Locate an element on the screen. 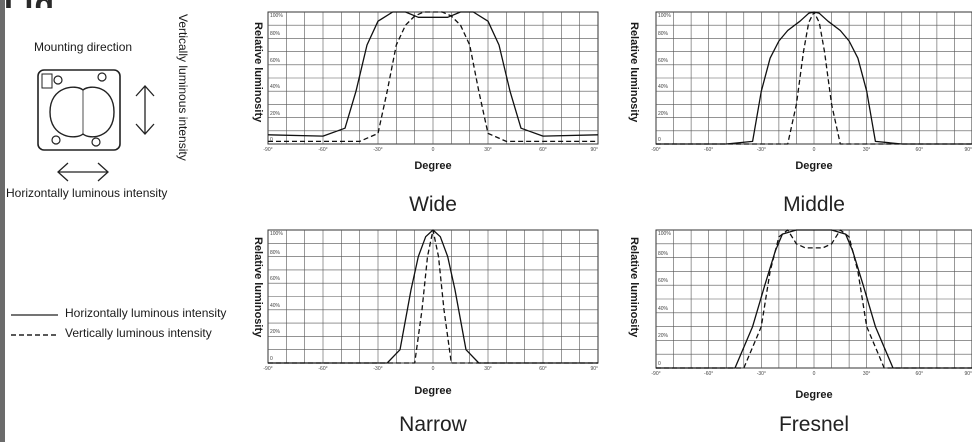 The height and width of the screenshot is (442, 972). module-tab is located at coordinates (47, 81).